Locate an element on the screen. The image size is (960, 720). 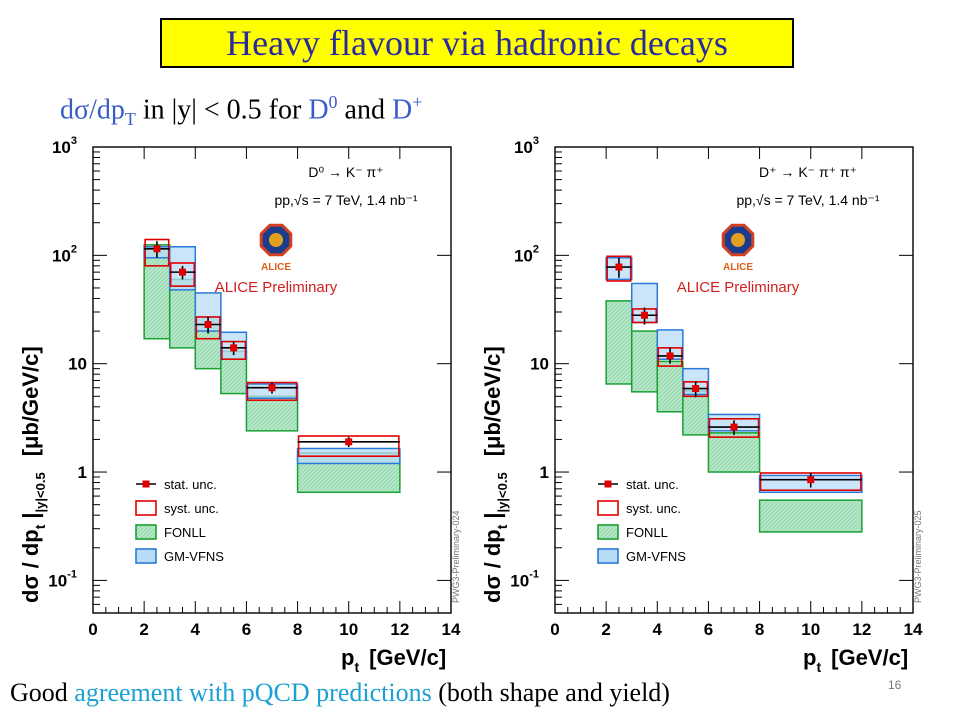
subtitle-dplus: D is located at coordinates (402, 110).